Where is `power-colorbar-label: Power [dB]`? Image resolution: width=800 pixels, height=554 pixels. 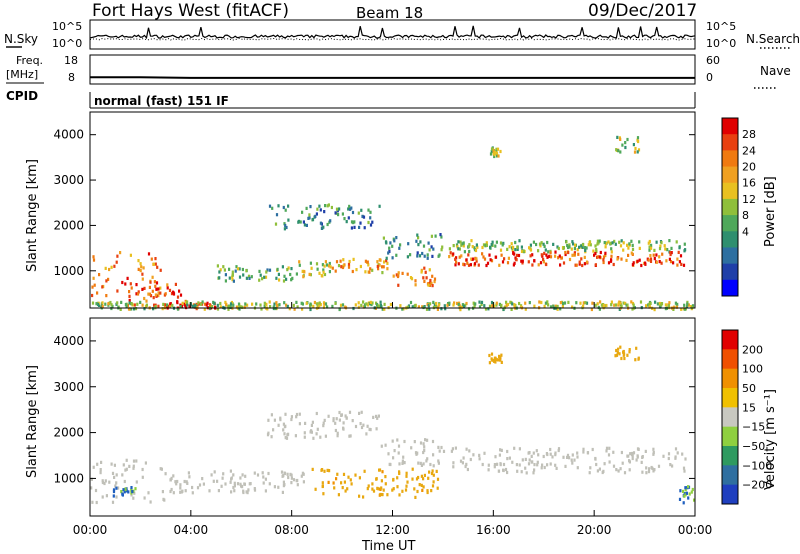
power-colorbar-label: Power [dB] is located at coordinates (770, 211).